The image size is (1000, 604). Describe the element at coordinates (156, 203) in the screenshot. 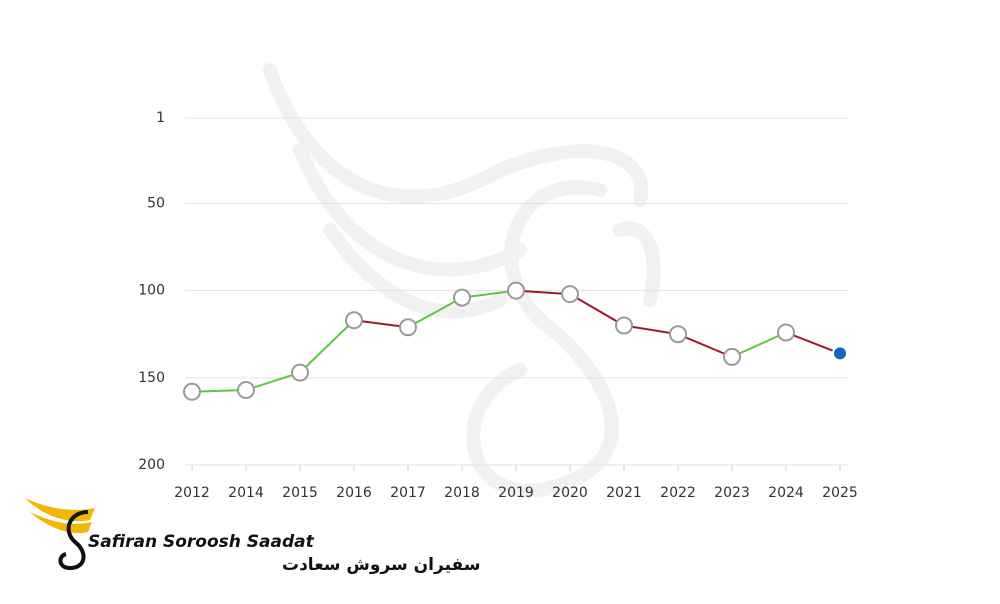

I see `y-tick-label: 50` at that location.